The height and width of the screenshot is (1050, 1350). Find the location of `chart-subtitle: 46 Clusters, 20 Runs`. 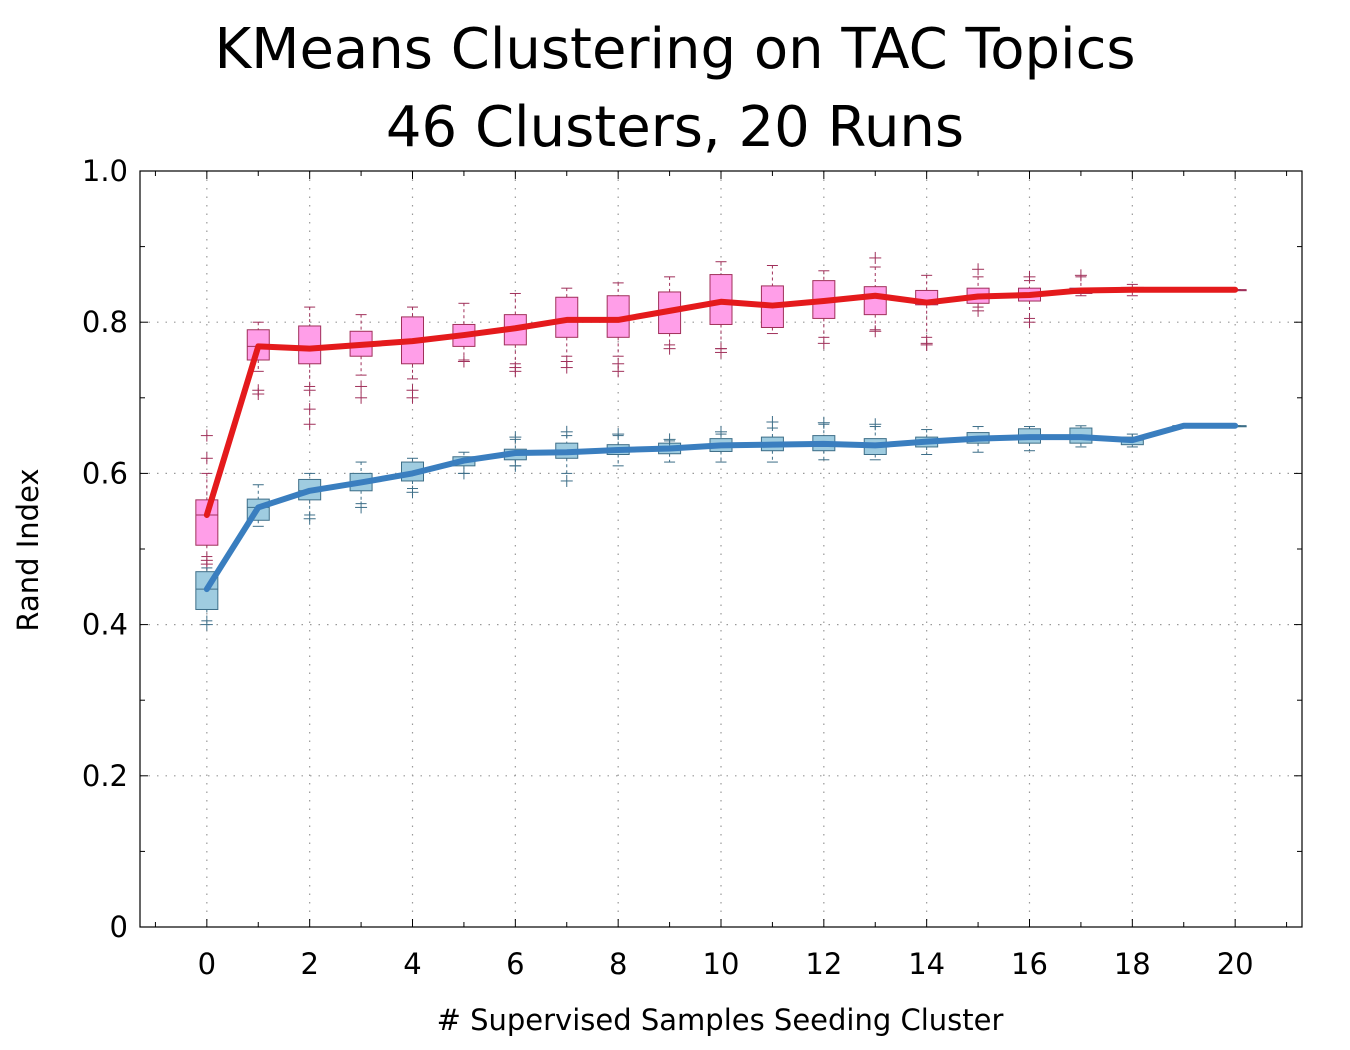

chart-subtitle: 46 Clusters, 20 Runs is located at coordinates (675, 127).